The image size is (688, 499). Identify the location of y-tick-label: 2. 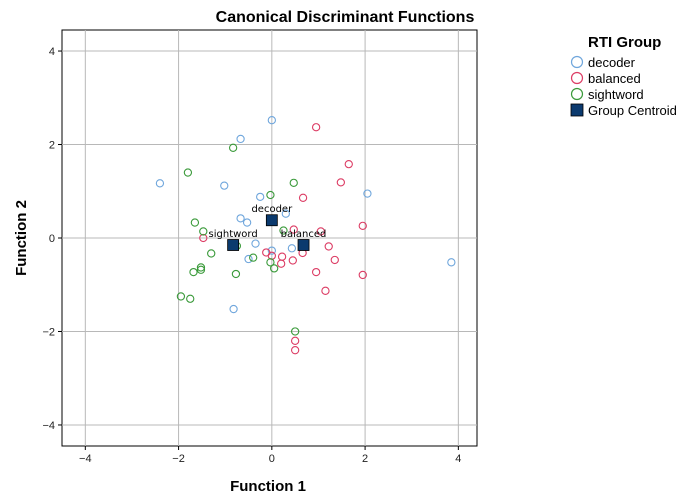
(52, 146).